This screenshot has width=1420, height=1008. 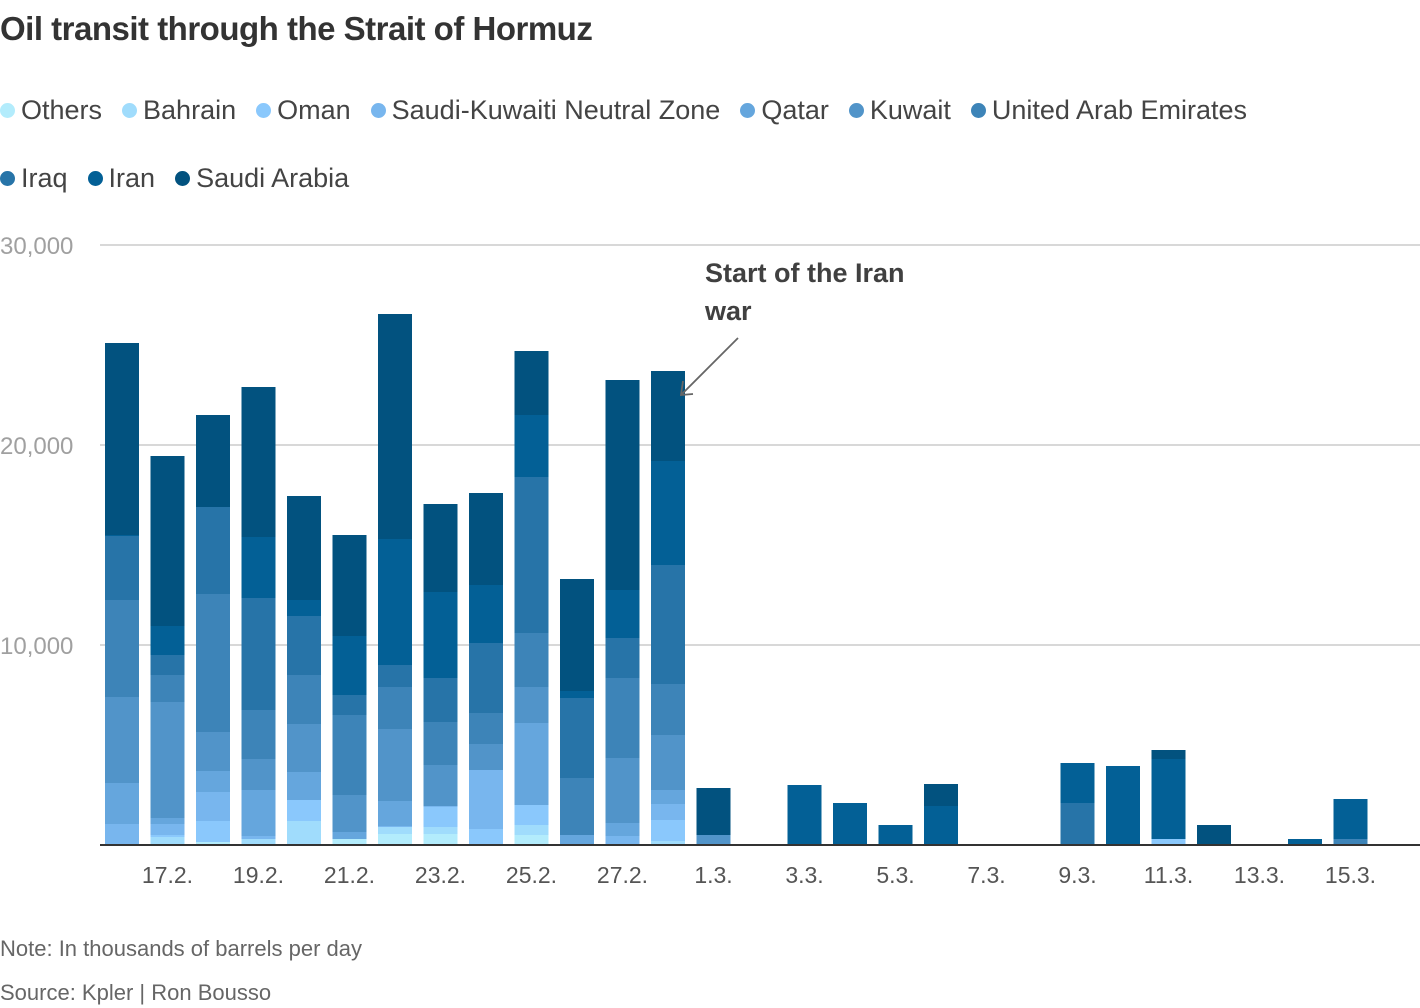 What do you see at coordinates (349, 875) in the screenshot?
I see `x-tick-label: 21.2.` at bounding box center [349, 875].